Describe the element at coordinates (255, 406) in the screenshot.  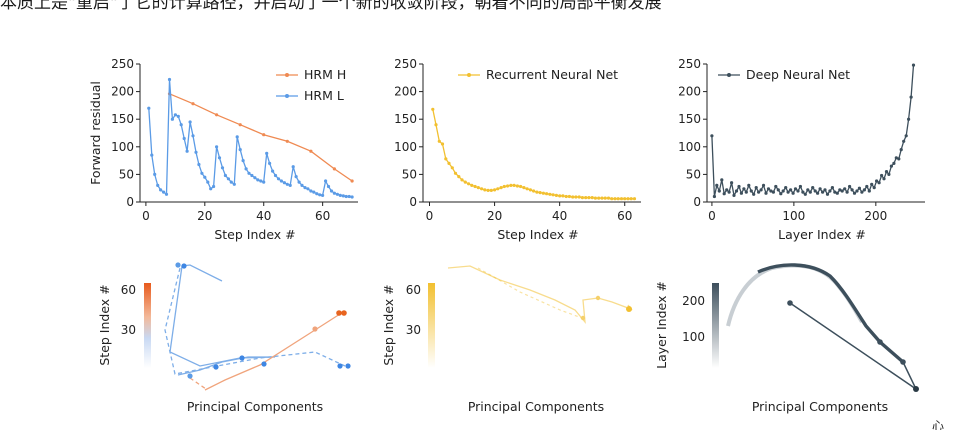
I see `hrm-pca-xlabel: Principal Components` at that location.